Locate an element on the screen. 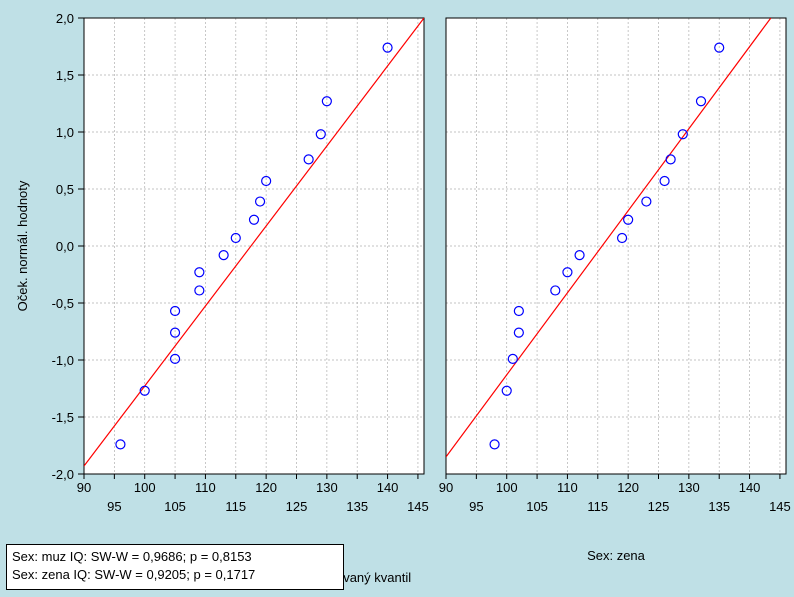  panel1-xtick-label: 125 is located at coordinates (297, 506).